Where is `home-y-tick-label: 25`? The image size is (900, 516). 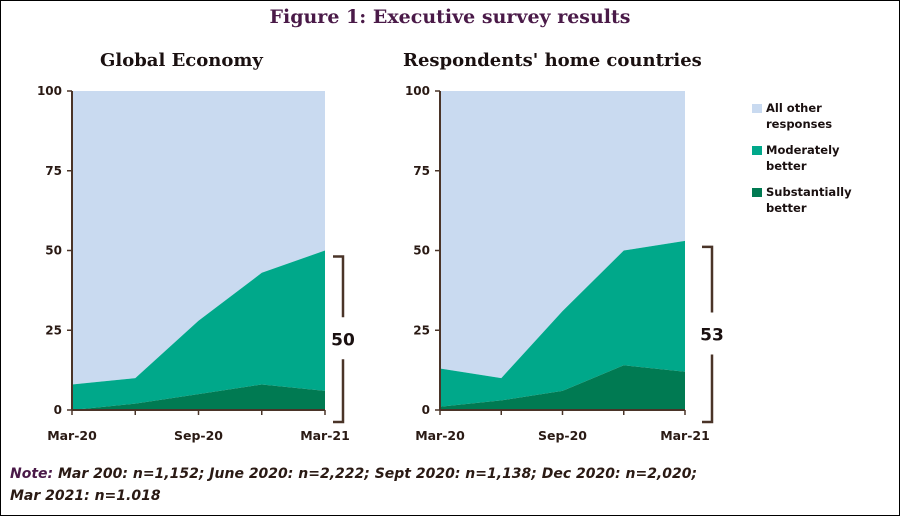 home-y-tick-label: 25 is located at coordinates (421, 330).